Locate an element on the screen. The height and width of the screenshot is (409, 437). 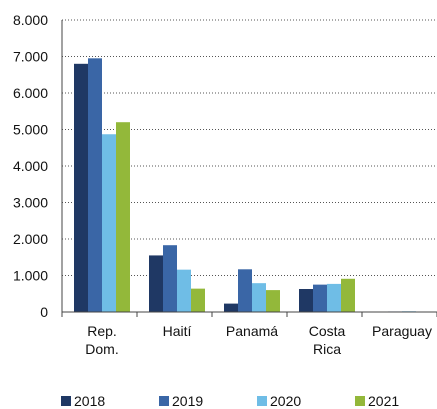
y-tick-label: 2.000 is located at coordinates (30, 239).